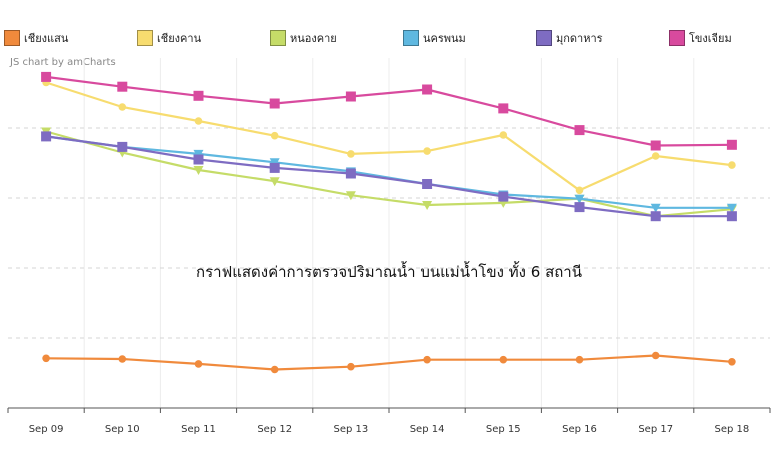 The image size is (778, 454). I want to click on legend-label: มุกดาหาร, so click(579, 38).